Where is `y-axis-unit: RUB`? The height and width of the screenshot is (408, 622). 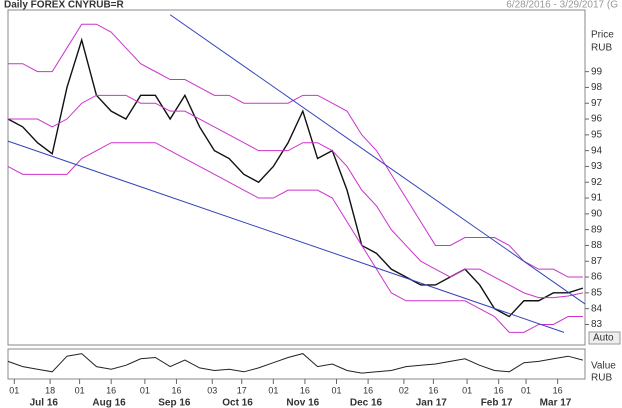
y-axis-unit: RUB is located at coordinates (601, 48).